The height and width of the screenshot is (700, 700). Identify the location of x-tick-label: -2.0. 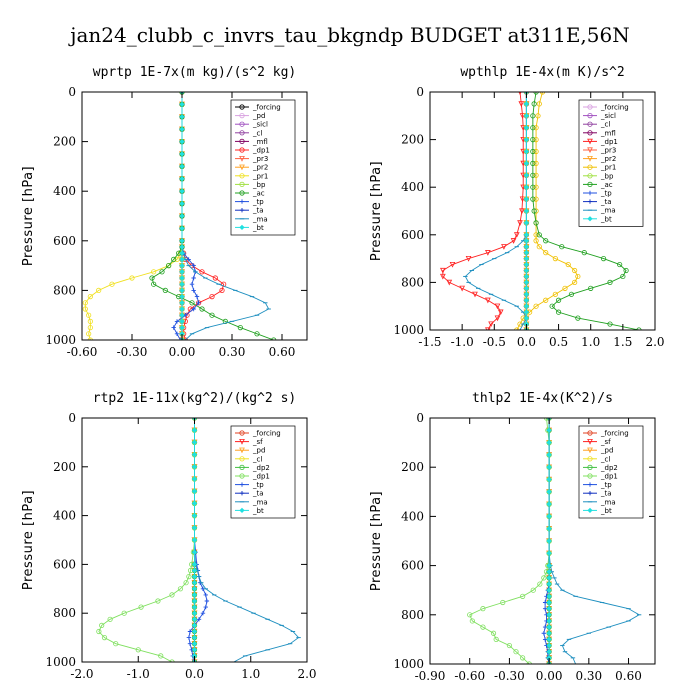
(81, 674).